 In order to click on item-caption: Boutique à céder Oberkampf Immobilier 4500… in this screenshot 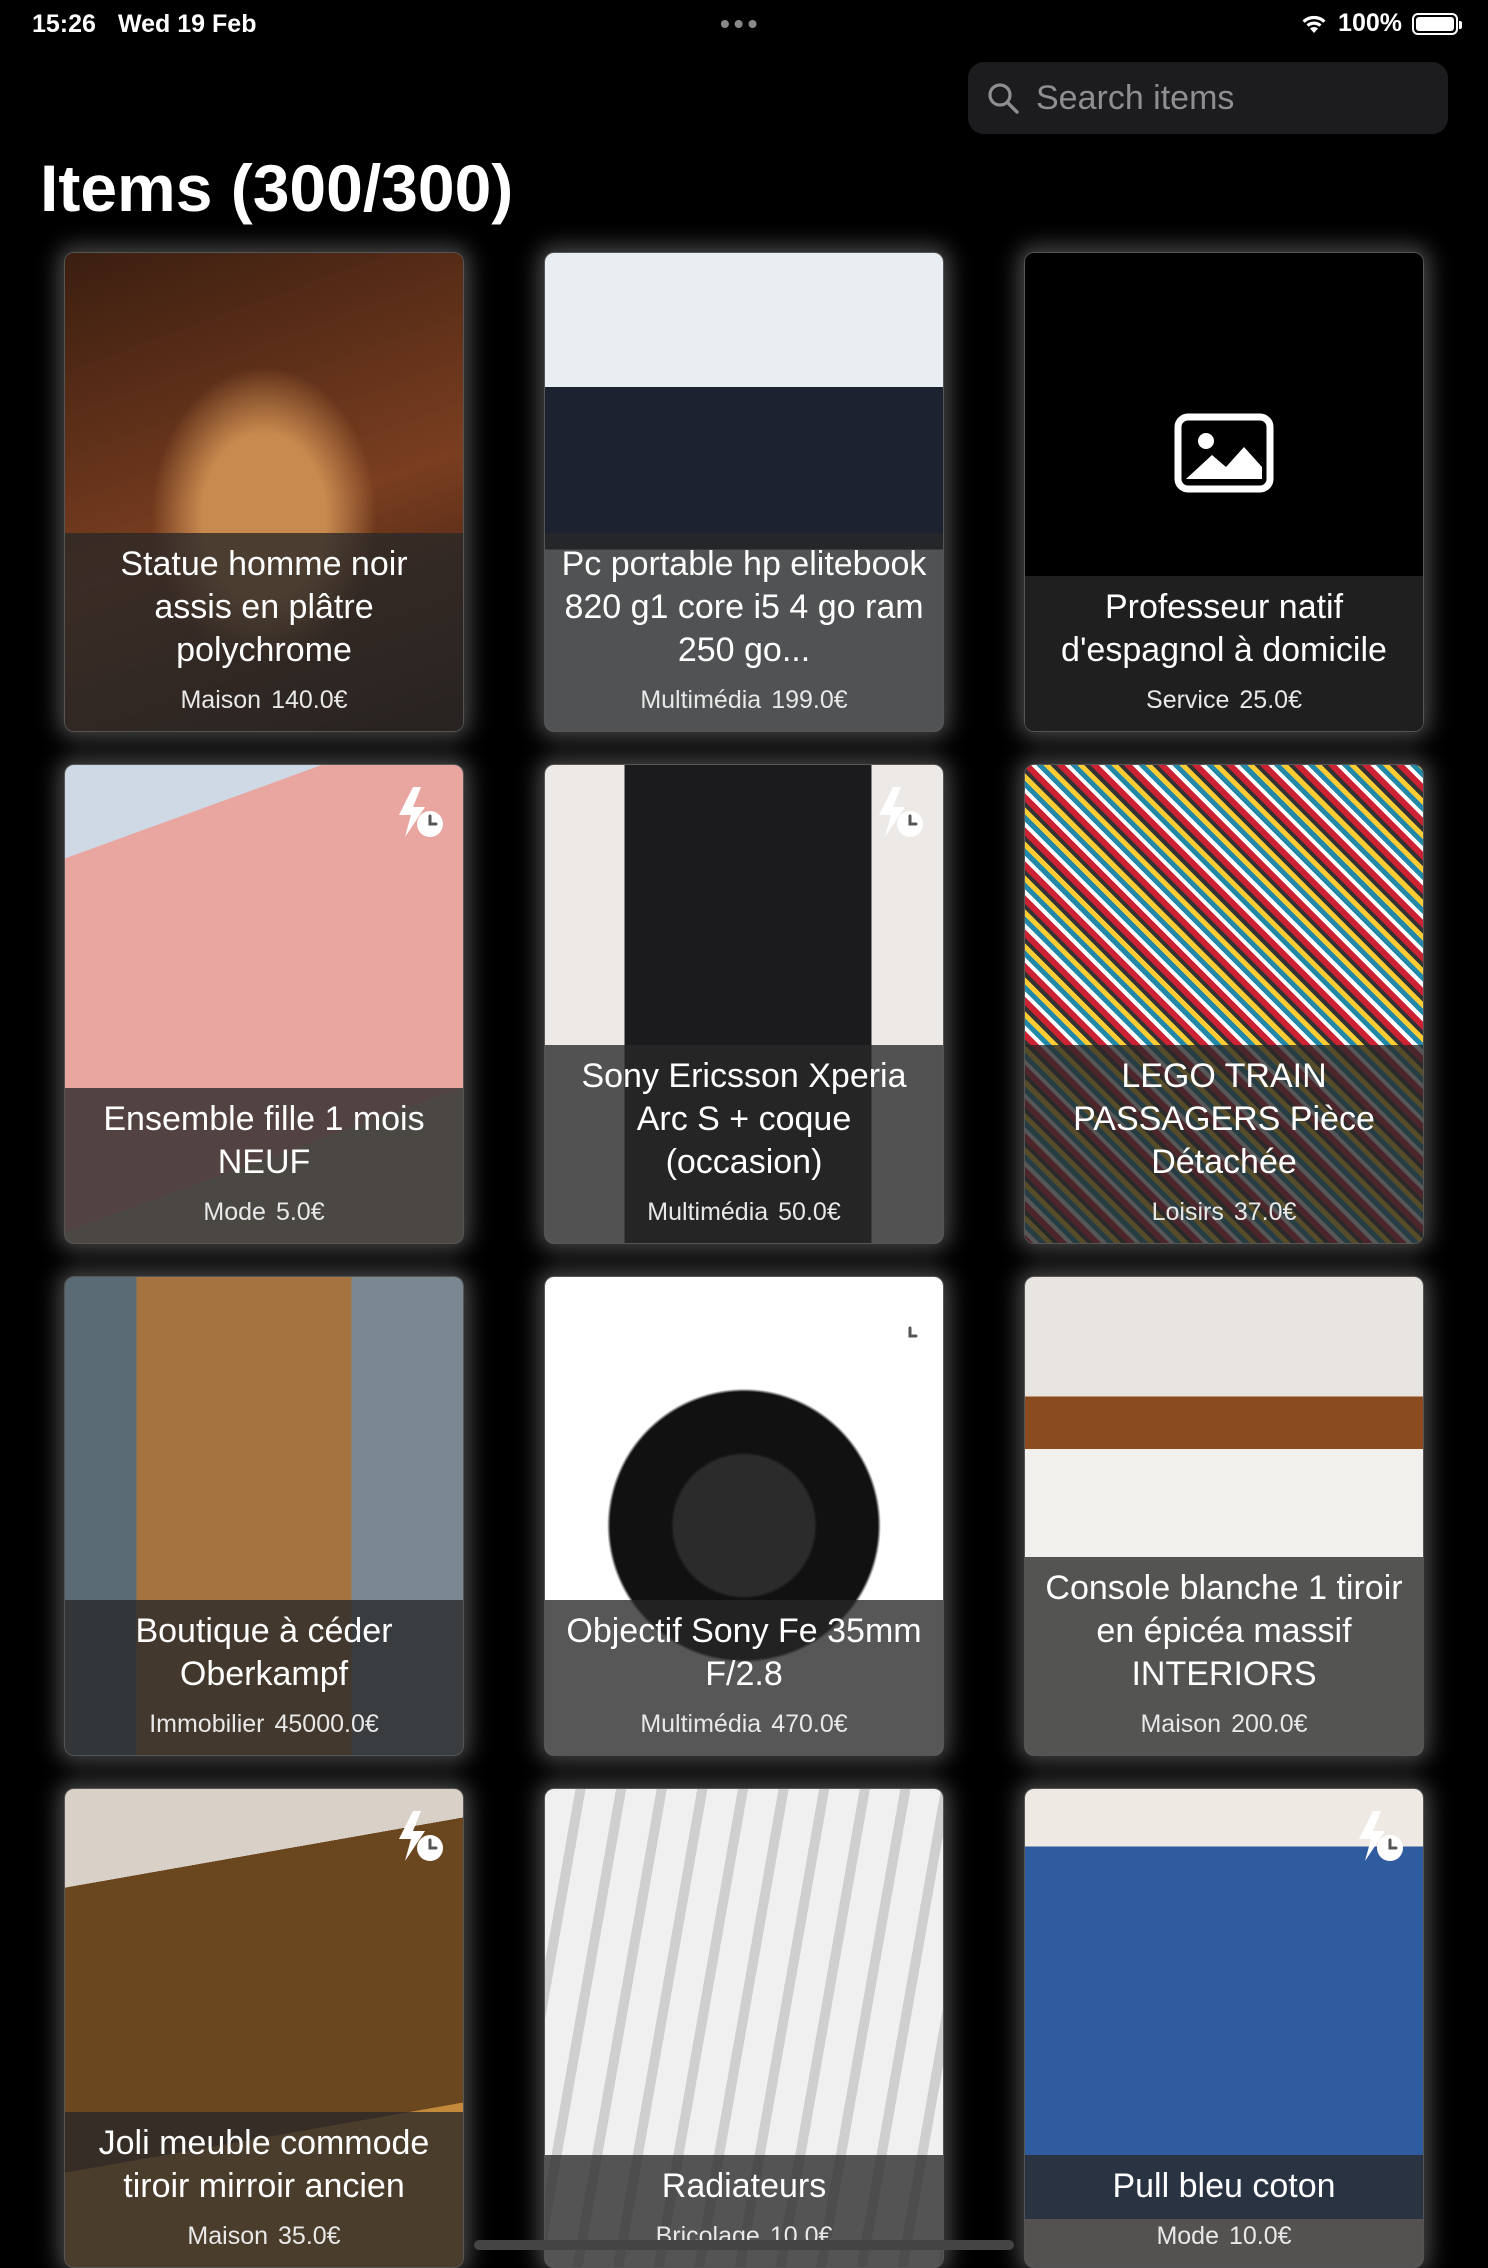, I will do `click(264, 1677)`.